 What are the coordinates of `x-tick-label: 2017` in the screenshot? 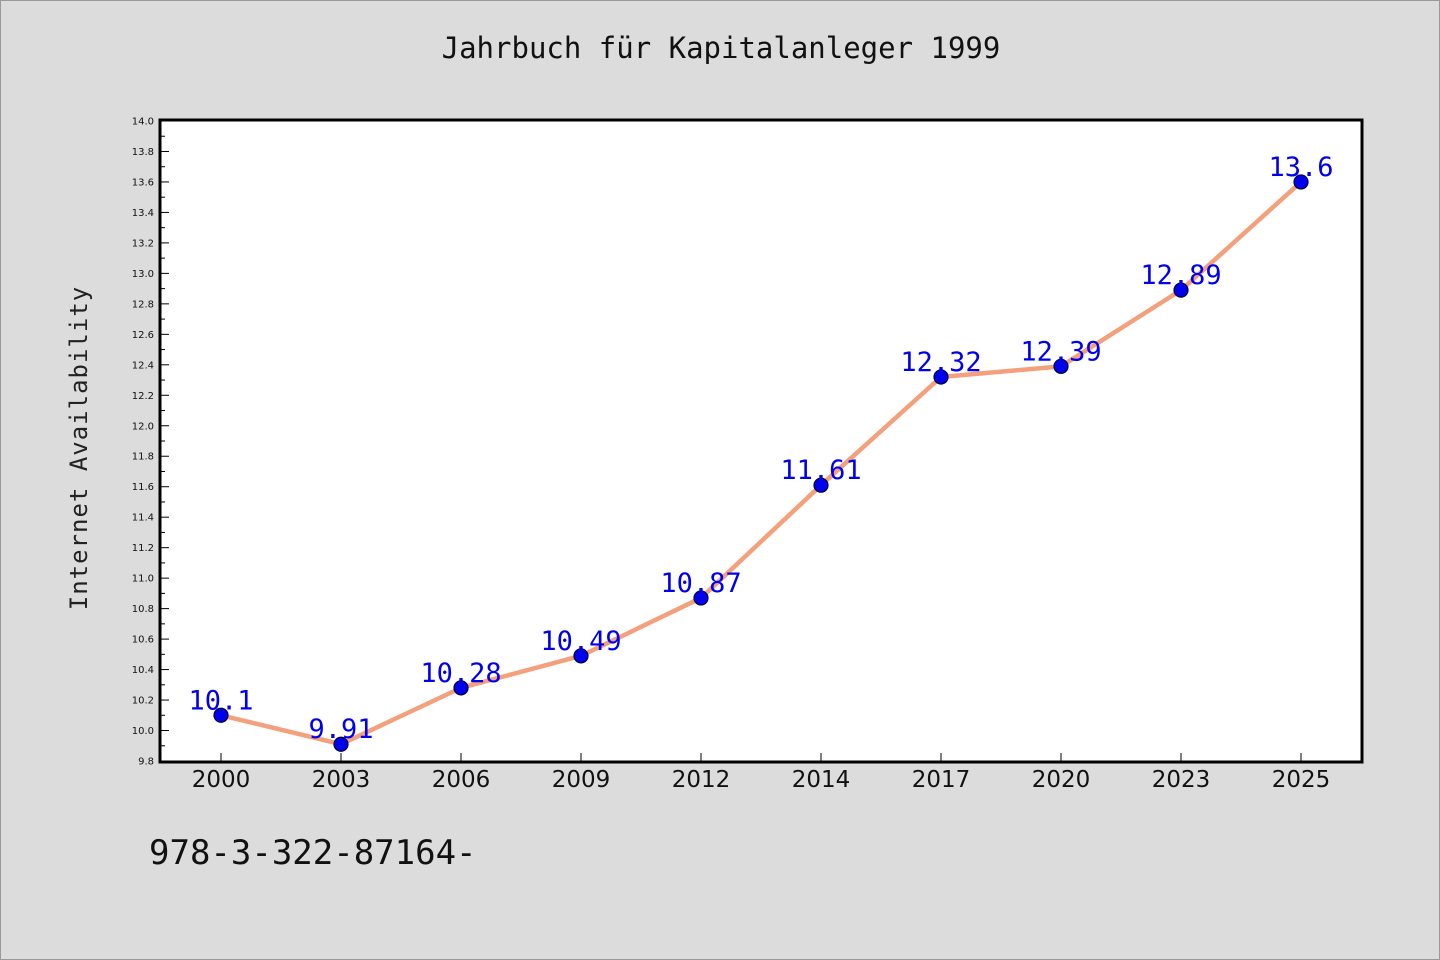 It's located at (941, 780).